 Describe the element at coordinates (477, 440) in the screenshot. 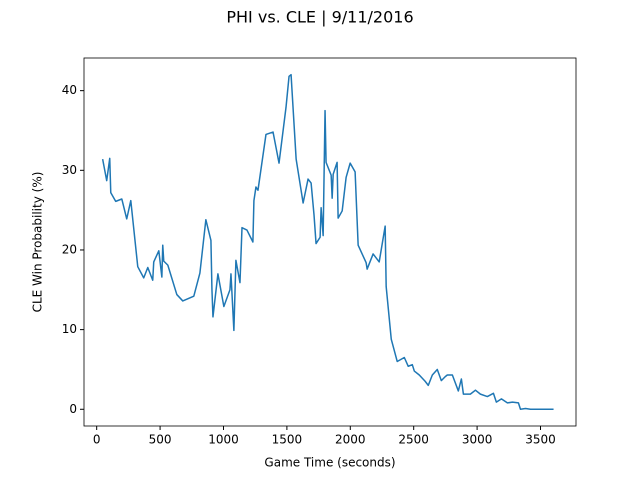

I see `x-tick-label: 3000` at that location.